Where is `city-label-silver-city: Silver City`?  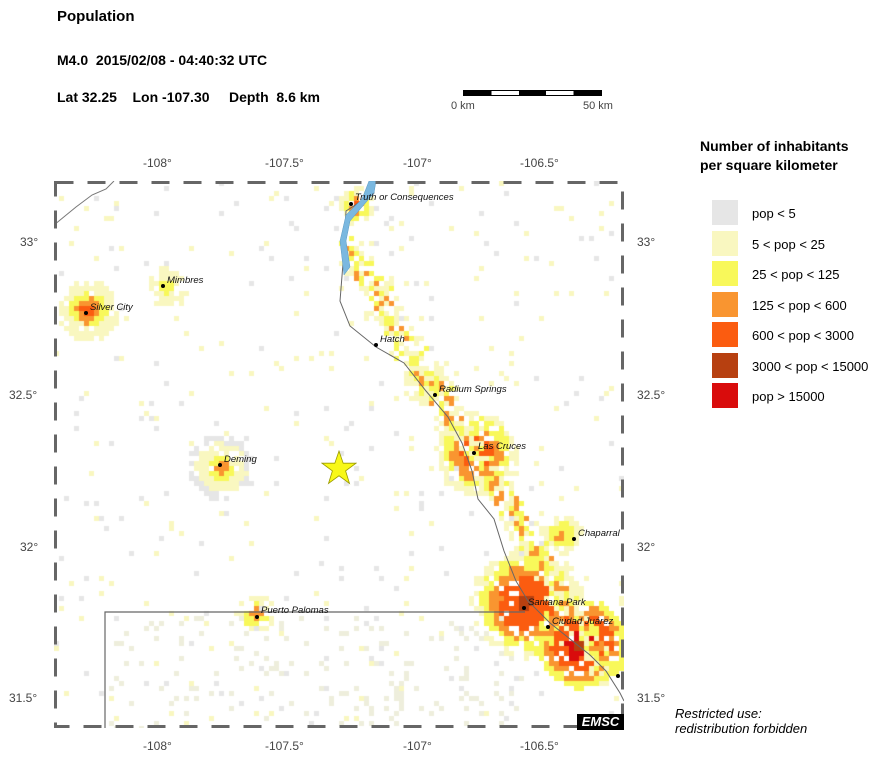 city-label-silver-city: Silver City is located at coordinates (111, 307).